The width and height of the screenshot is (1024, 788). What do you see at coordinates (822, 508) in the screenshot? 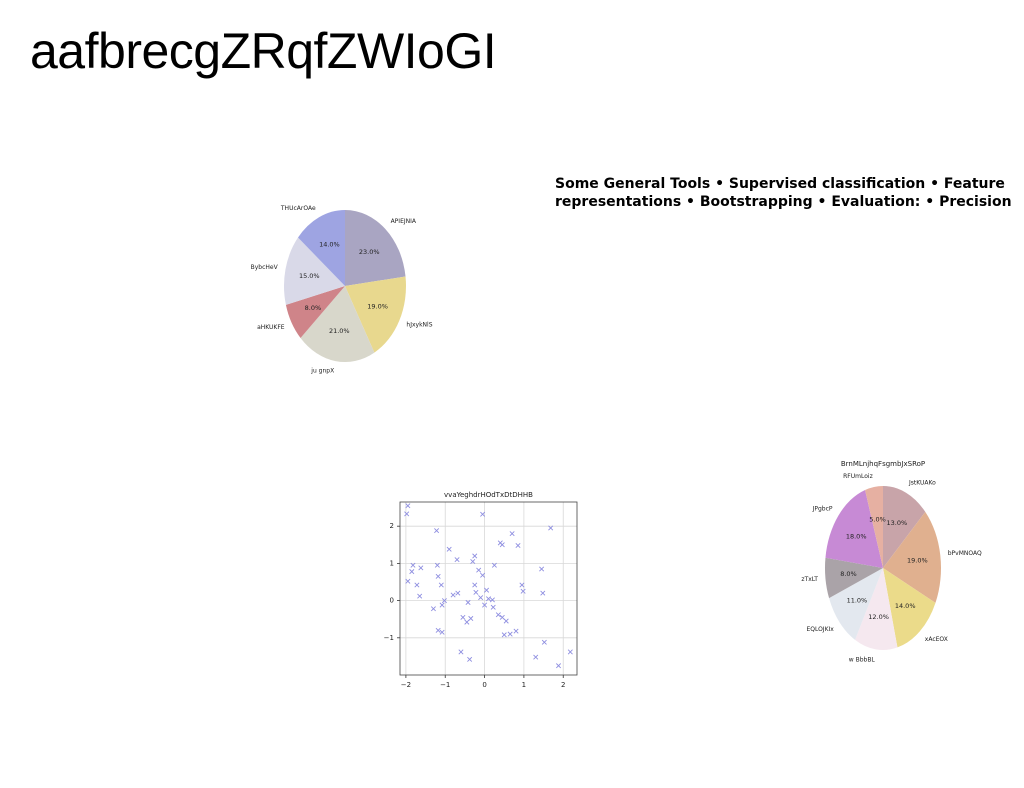
I see `pie-slice-label: JPgbcP` at bounding box center [822, 508].